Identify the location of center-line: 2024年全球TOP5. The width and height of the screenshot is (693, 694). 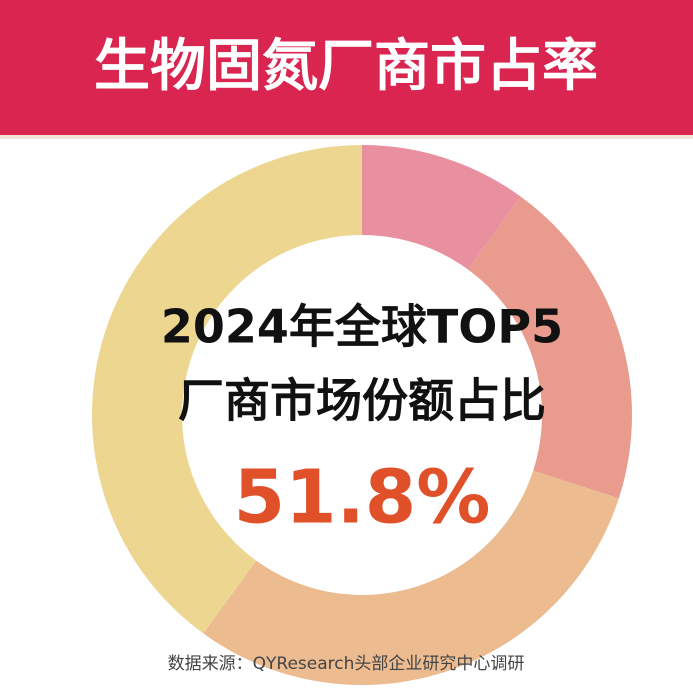
(362, 327).